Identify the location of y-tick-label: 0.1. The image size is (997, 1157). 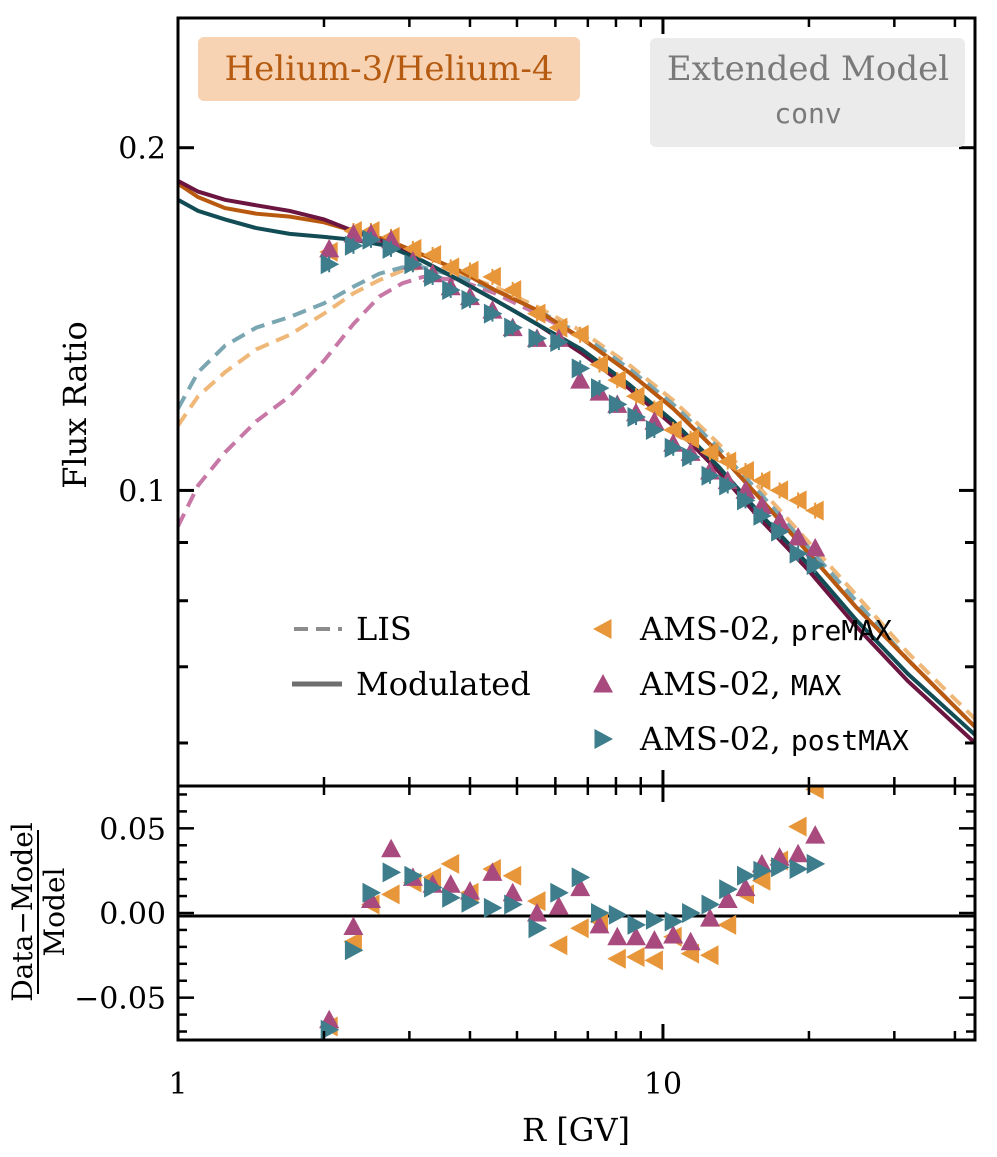
(142, 491).